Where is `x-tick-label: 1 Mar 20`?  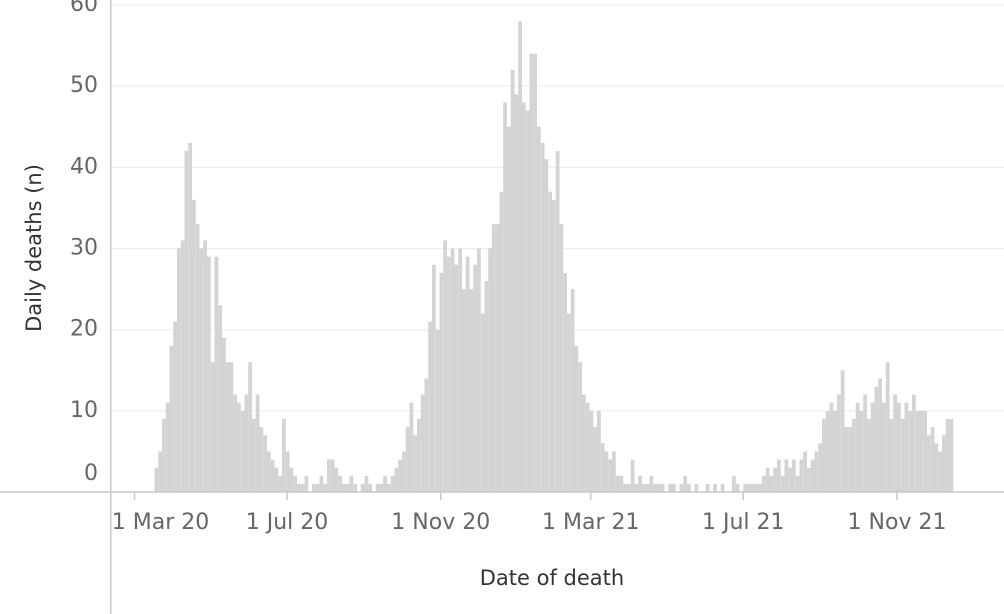 x-tick-label: 1 Mar 20 is located at coordinates (161, 522).